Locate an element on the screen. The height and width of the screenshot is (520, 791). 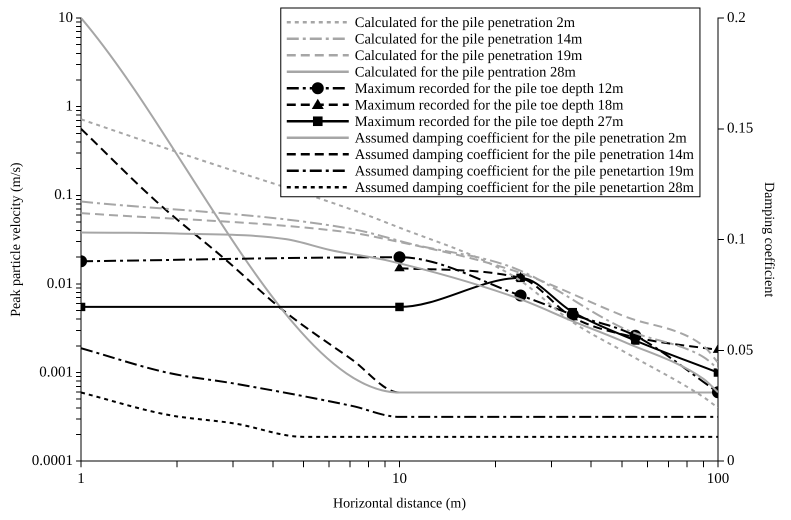
x-tick-label: 1 is located at coordinates (81, 479).